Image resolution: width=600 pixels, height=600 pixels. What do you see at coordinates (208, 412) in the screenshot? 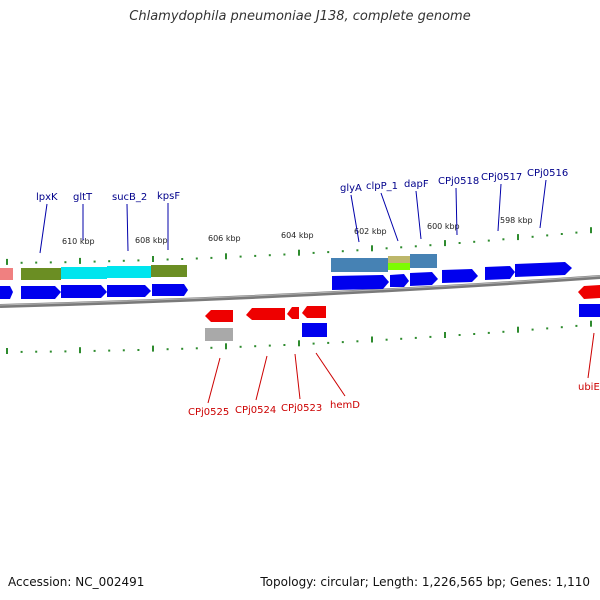
I see `gene-label: CPj0525` at bounding box center [208, 412].